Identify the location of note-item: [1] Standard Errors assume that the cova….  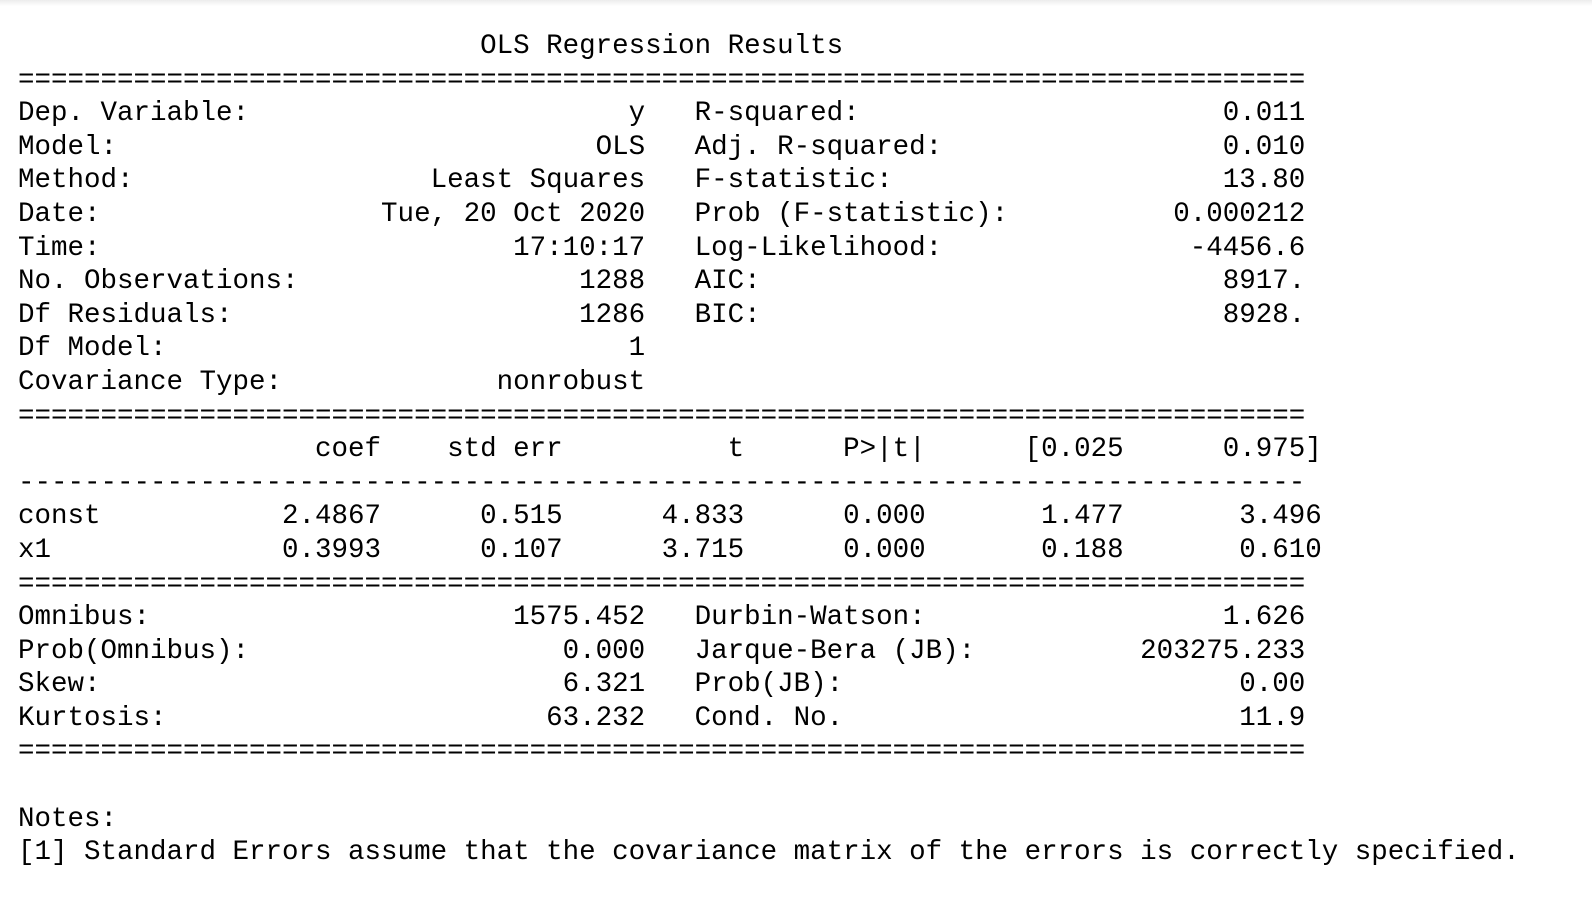
(769, 853).